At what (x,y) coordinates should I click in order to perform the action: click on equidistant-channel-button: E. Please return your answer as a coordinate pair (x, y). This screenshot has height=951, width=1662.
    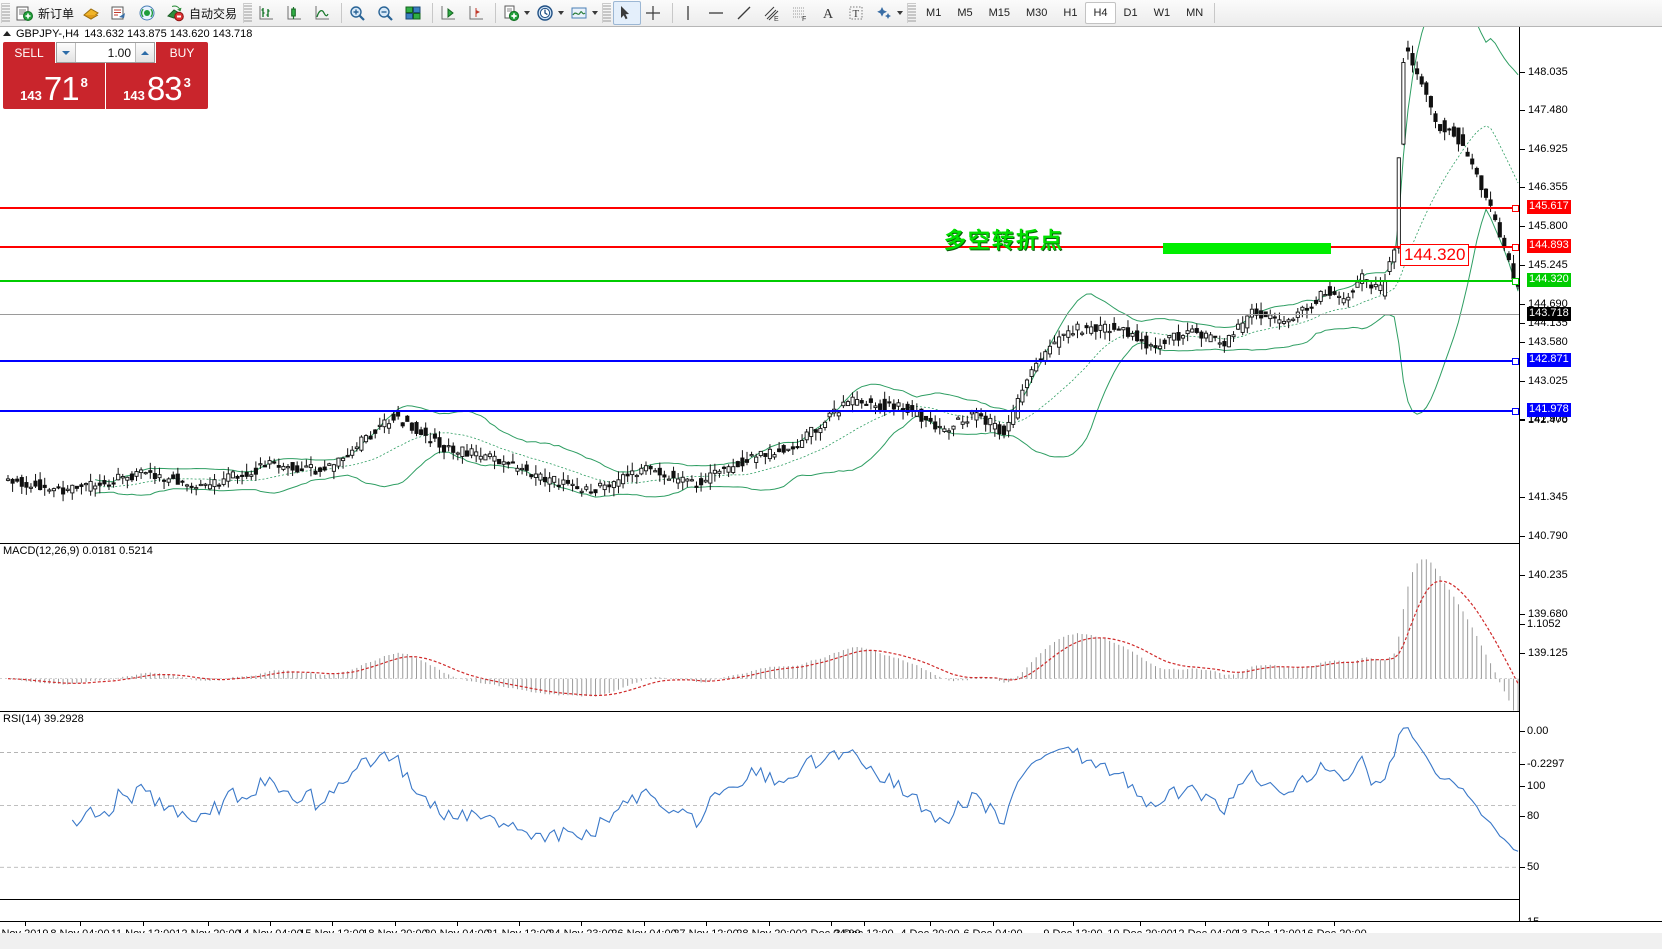
    Looking at the image, I should click on (774, 13).